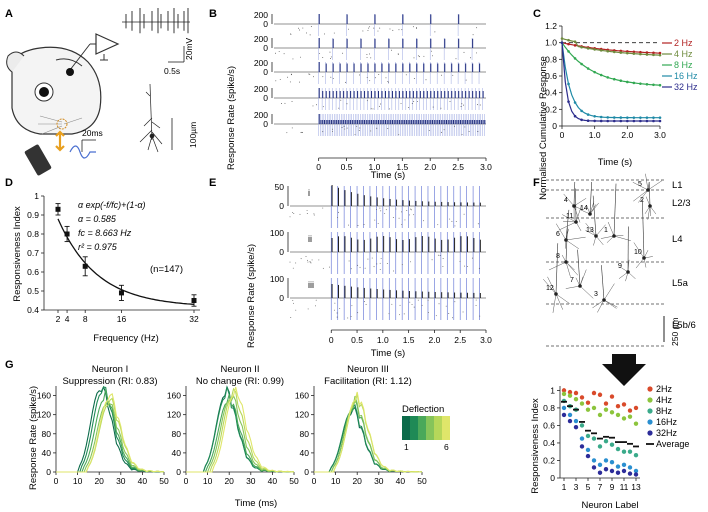 The width and height of the screenshot is (708, 512). Describe the element at coordinates (486, 167) in the screenshot. I see `panel-b-xtick-label: 3.0` at that location.